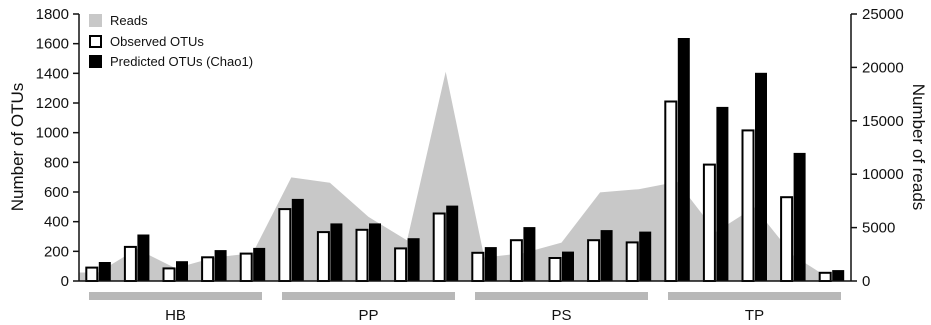  What do you see at coordinates (56, 251) in the screenshot?
I see `left-tick-label: 200` at bounding box center [56, 251].